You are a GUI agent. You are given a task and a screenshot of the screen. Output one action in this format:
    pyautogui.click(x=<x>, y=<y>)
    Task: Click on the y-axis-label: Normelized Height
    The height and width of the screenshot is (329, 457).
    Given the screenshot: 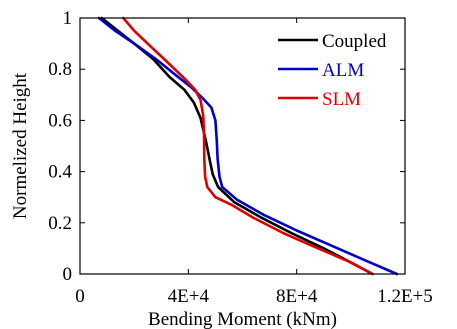 What is the action you would take?
    pyautogui.click(x=20, y=145)
    